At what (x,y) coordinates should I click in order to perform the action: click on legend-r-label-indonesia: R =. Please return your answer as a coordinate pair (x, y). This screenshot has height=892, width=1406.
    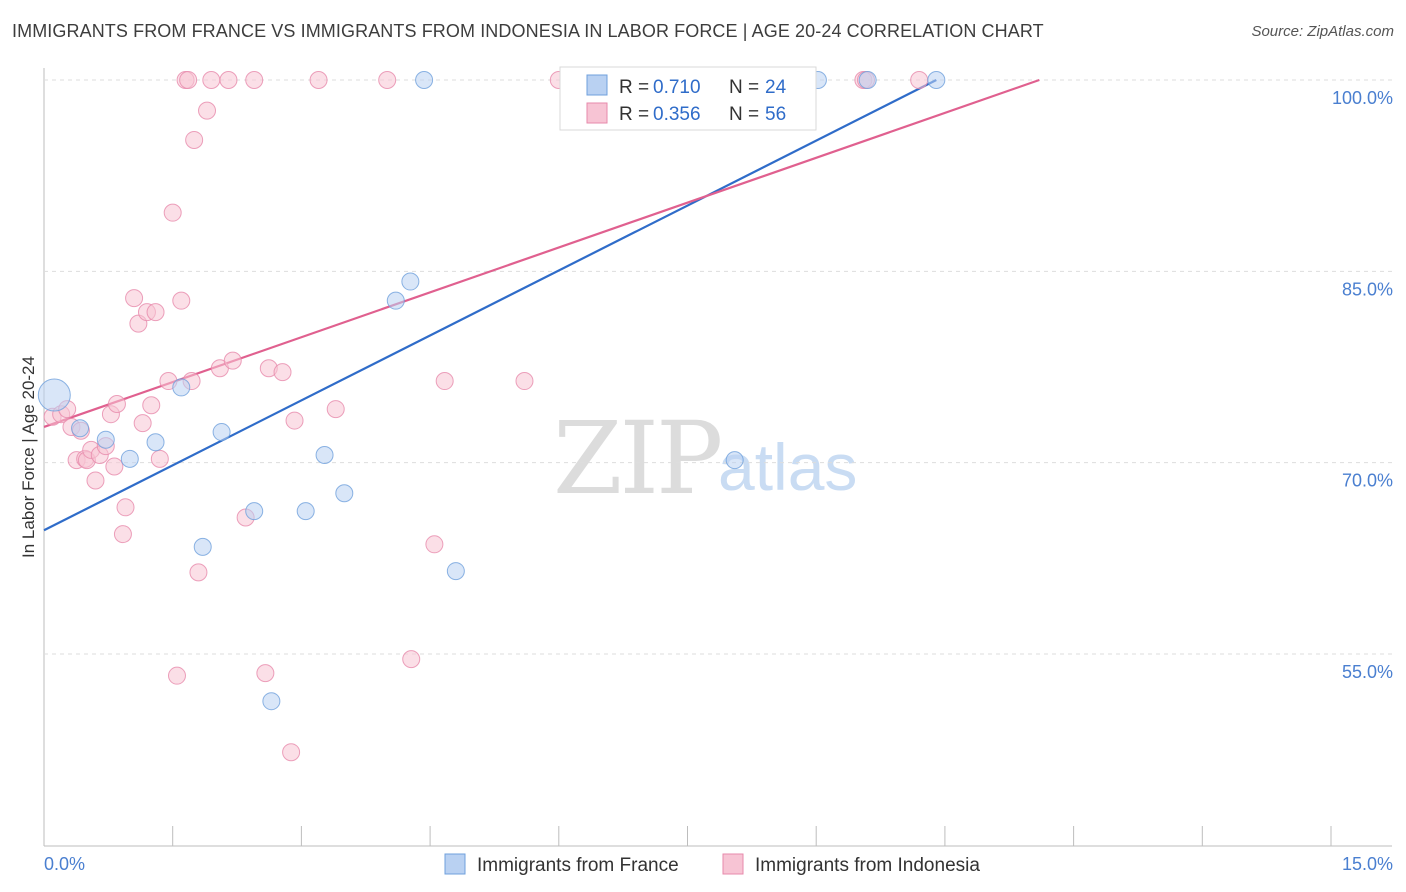
    Looking at the image, I should click on (634, 114).